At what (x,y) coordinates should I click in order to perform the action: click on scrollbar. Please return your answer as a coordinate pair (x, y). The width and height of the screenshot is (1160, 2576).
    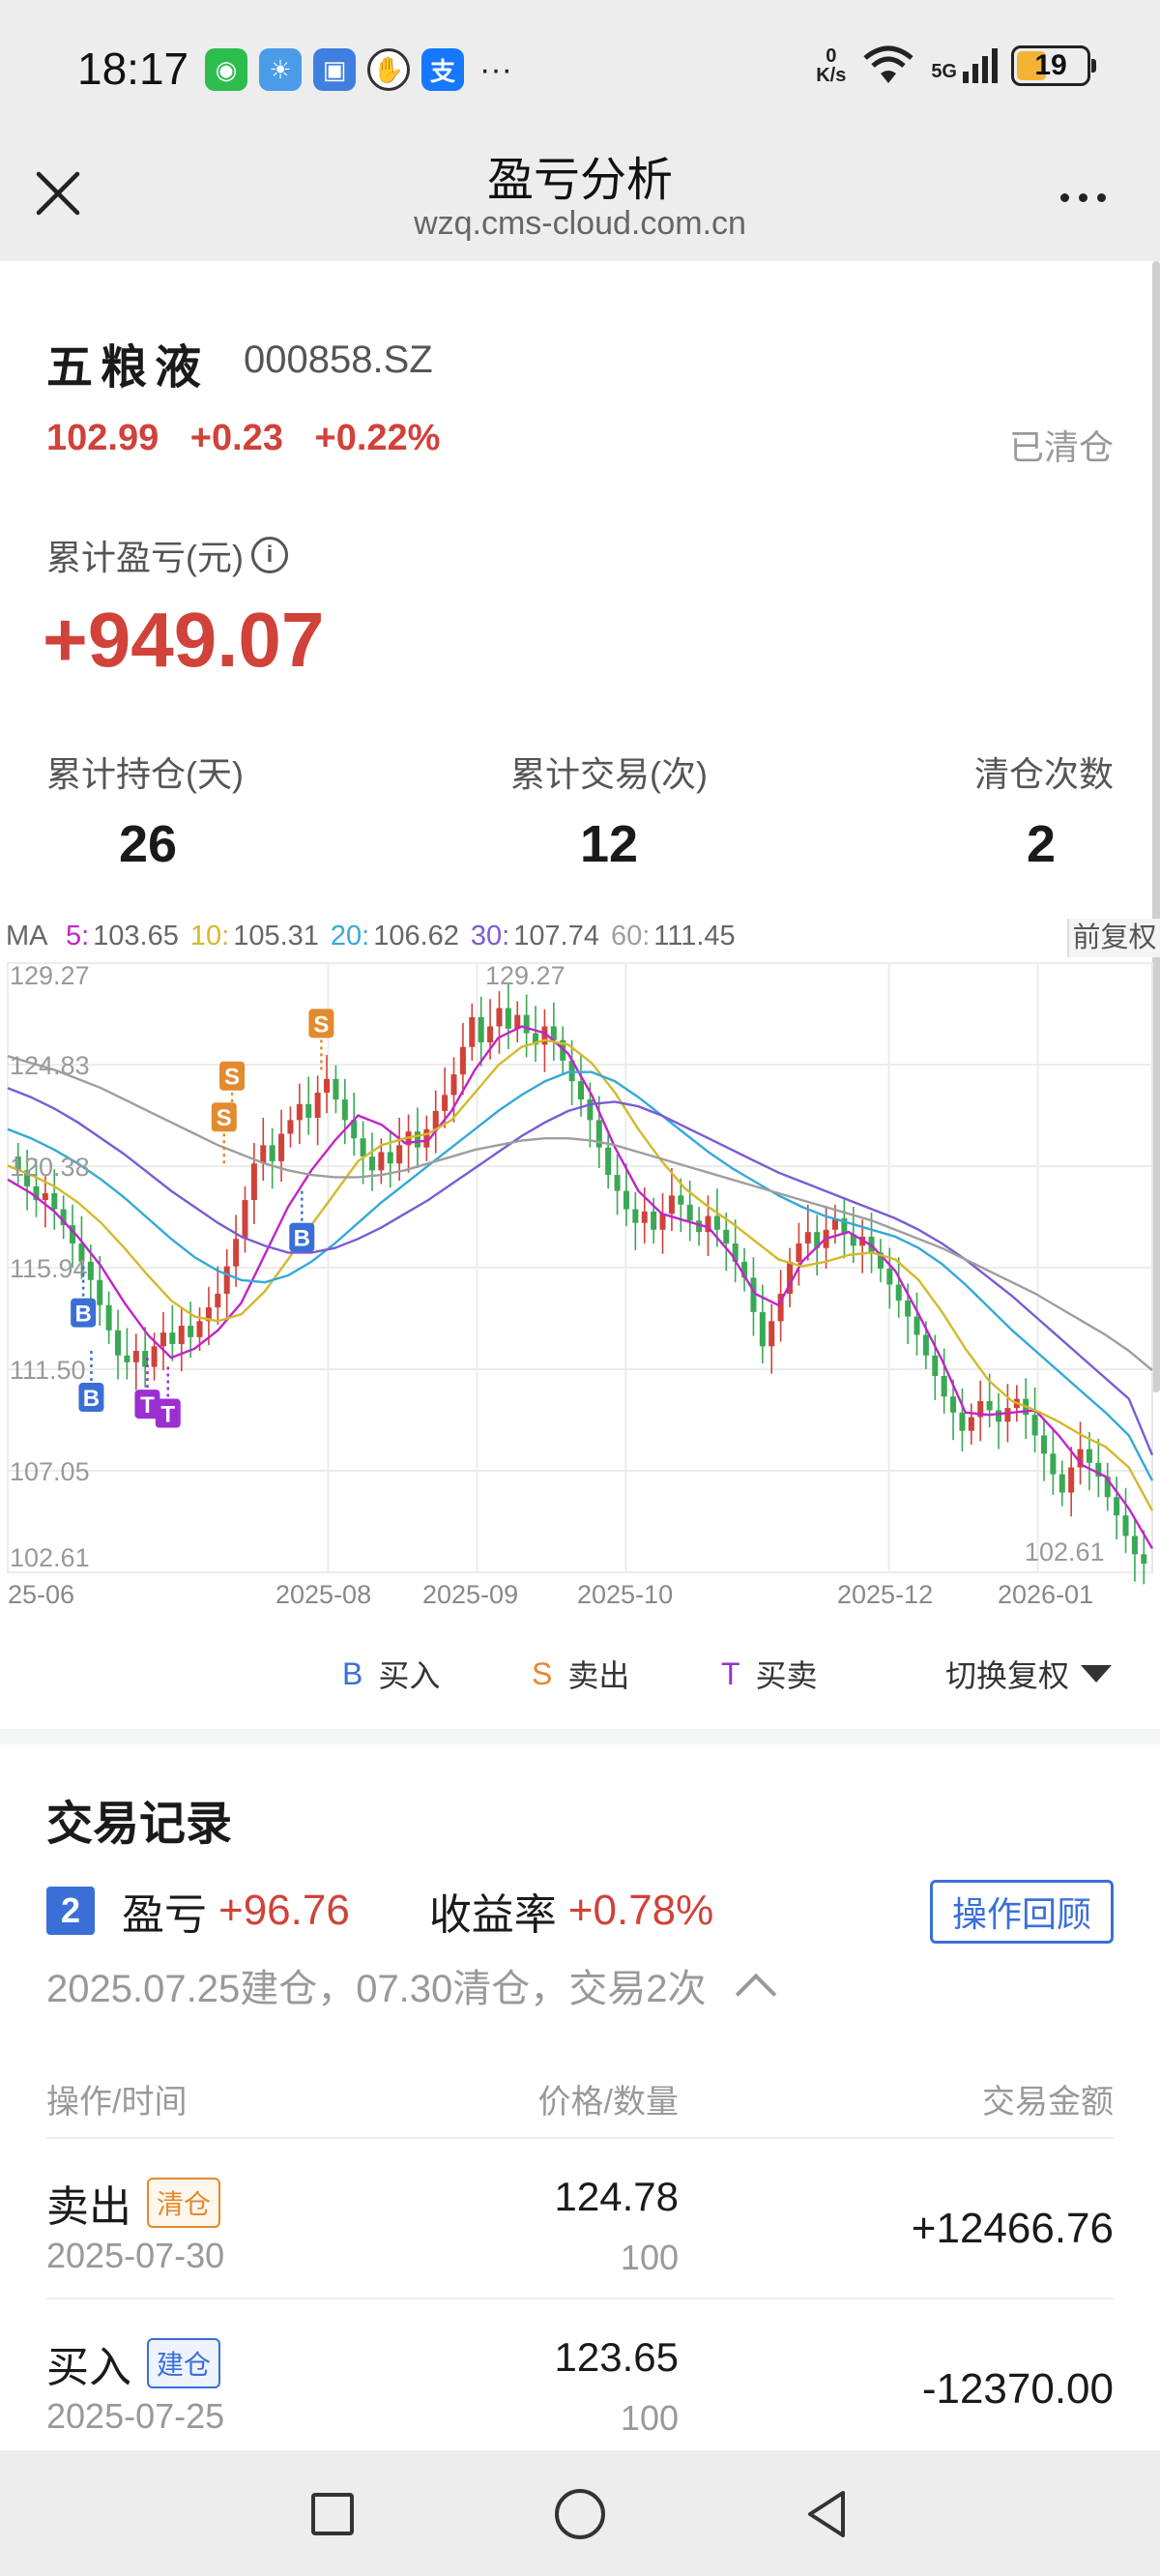
    Looking at the image, I should click on (1156, 826).